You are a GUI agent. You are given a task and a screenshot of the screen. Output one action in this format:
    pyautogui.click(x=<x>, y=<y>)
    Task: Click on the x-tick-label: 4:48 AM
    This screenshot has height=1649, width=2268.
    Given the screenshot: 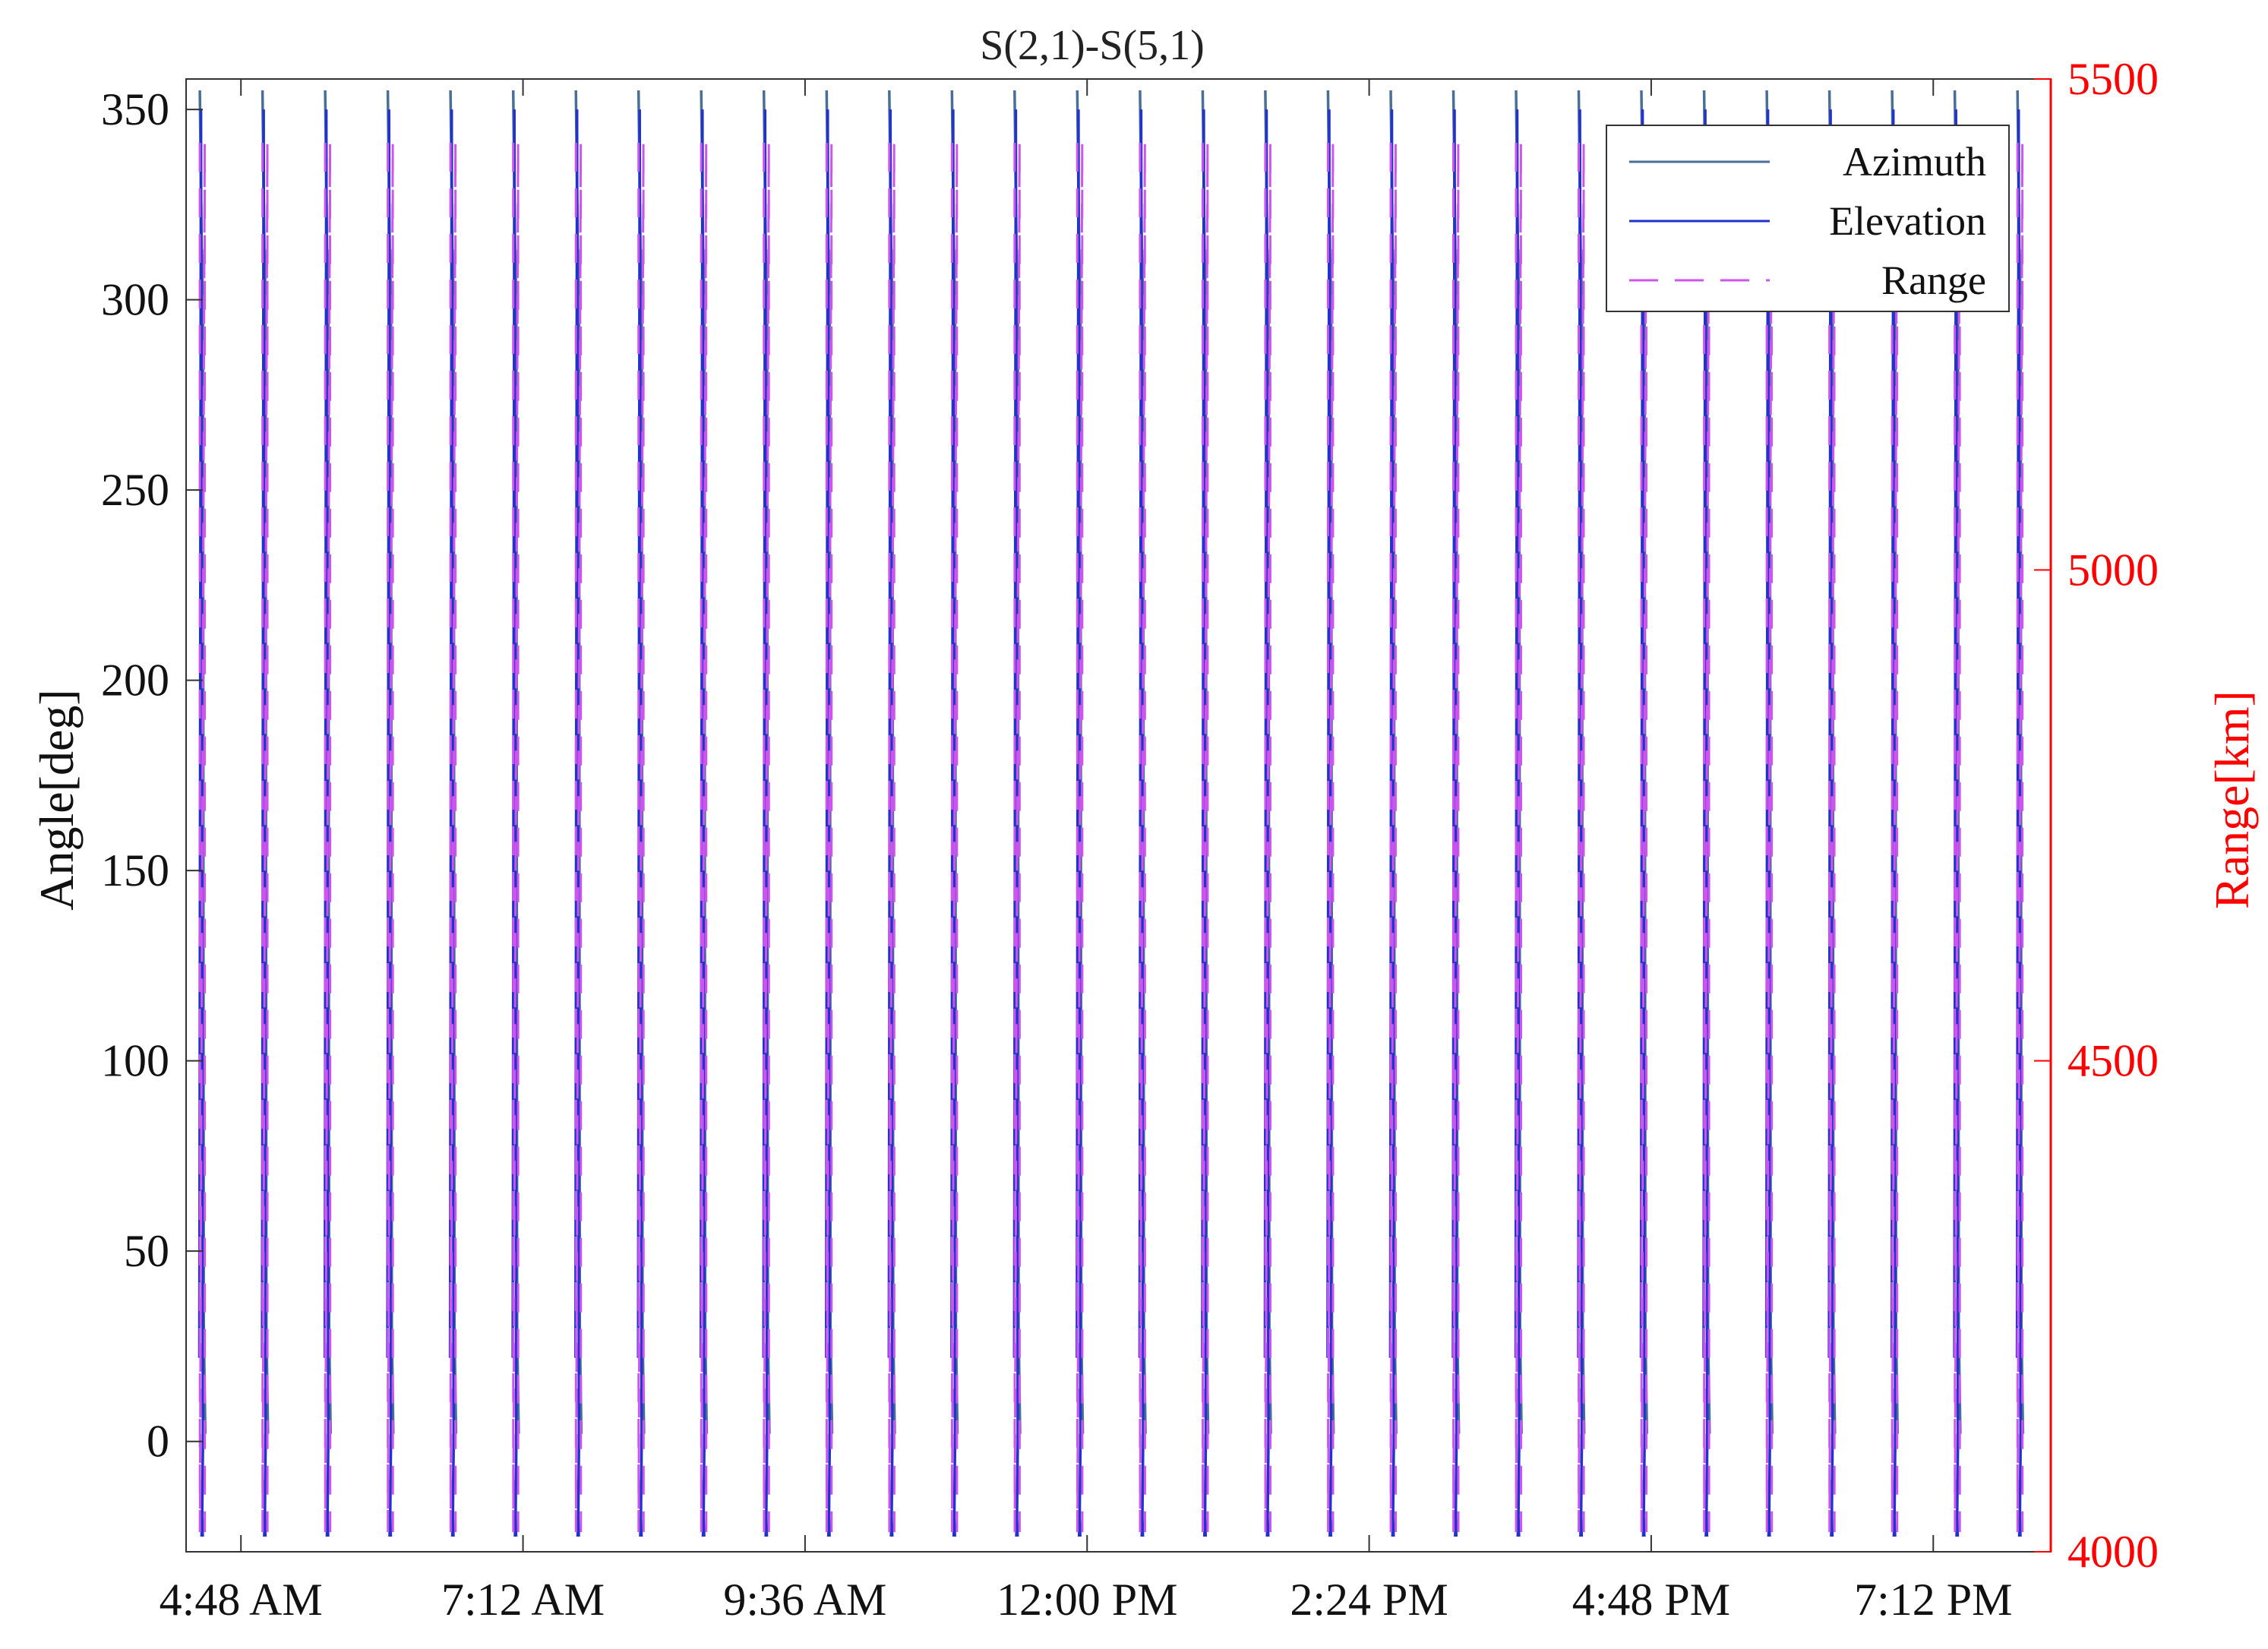 What is the action you would take?
    pyautogui.click(x=241, y=1600)
    